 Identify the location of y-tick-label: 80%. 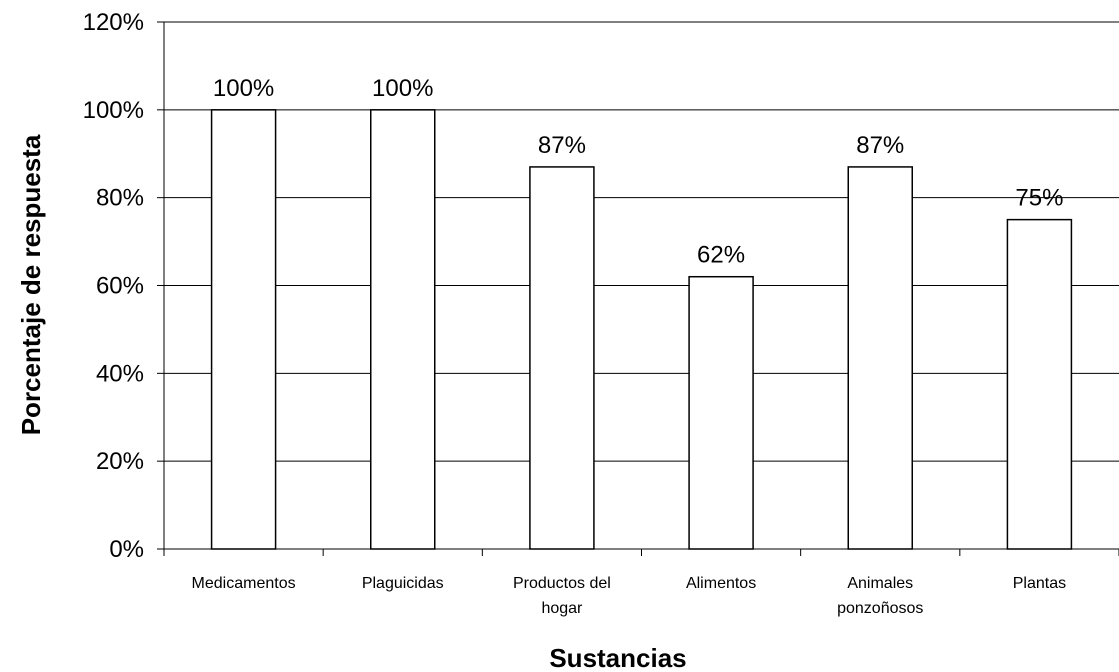
(120, 198).